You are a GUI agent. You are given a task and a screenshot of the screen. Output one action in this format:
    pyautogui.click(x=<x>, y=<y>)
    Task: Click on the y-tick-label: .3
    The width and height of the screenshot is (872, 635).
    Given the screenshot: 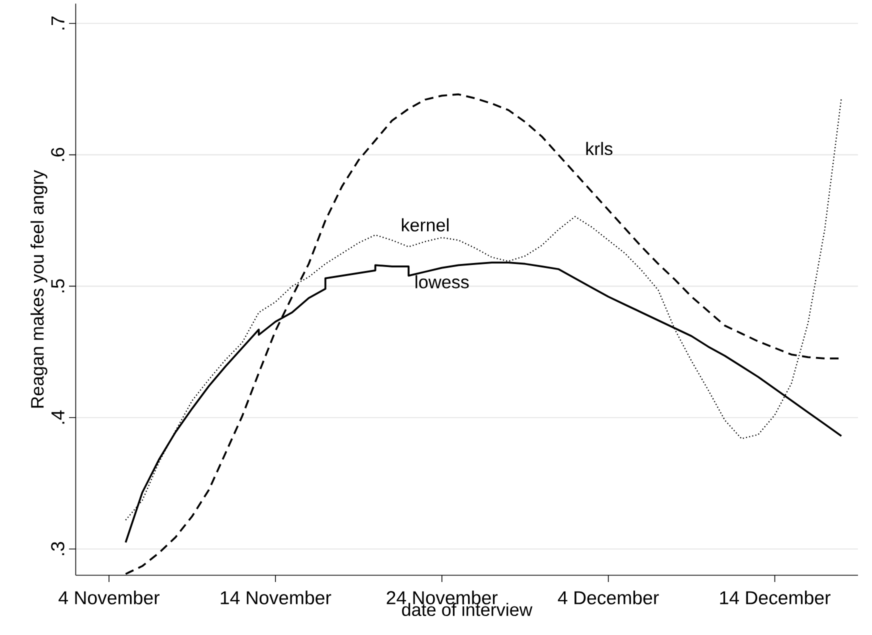 What is the action you would take?
    pyautogui.click(x=57, y=549)
    